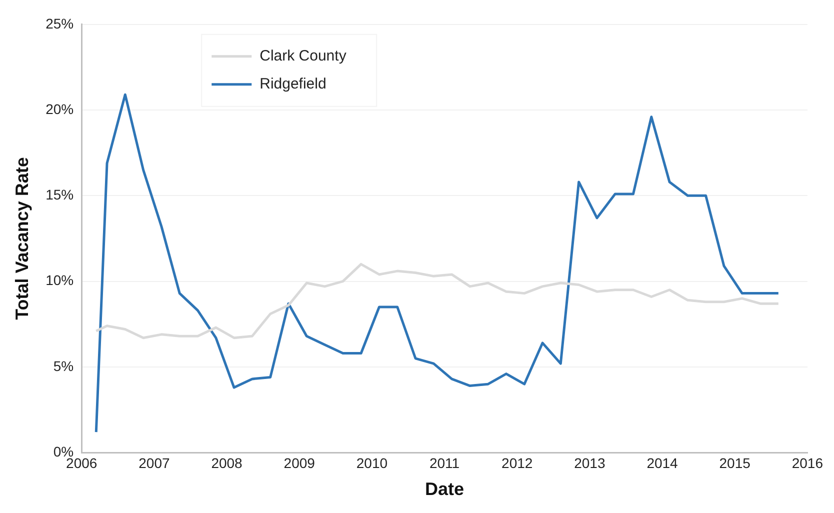 Image resolution: width=834 pixels, height=513 pixels. What do you see at coordinates (60, 280) in the screenshot?
I see `y-tick-label: 10%` at bounding box center [60, 280].